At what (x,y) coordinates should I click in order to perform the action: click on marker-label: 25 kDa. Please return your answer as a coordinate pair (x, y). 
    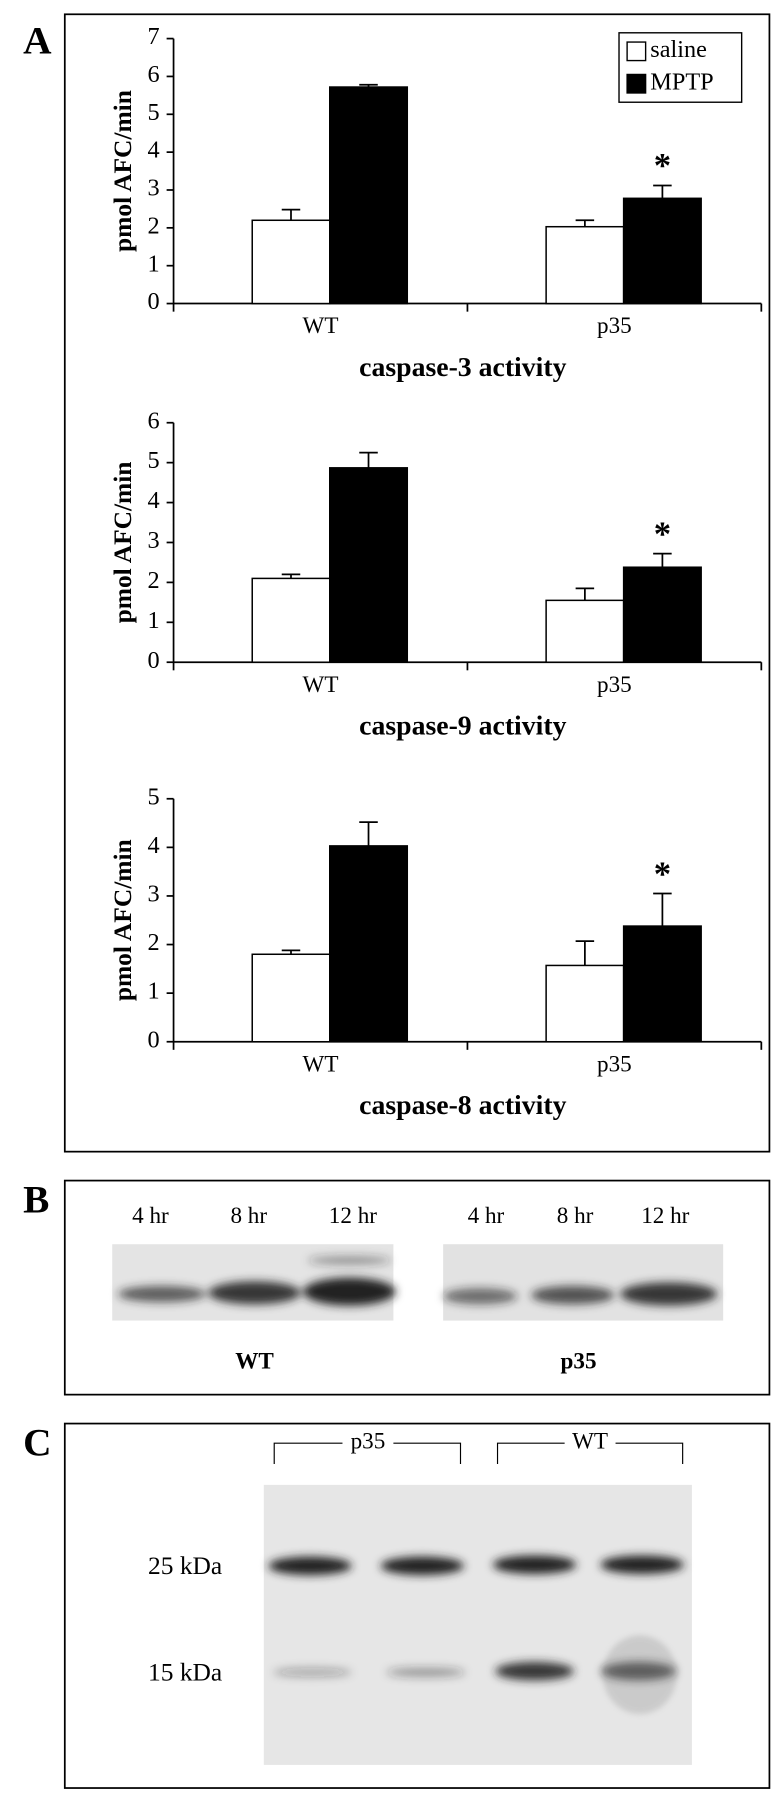
    Looking at the image, I should click on (185, 1565).